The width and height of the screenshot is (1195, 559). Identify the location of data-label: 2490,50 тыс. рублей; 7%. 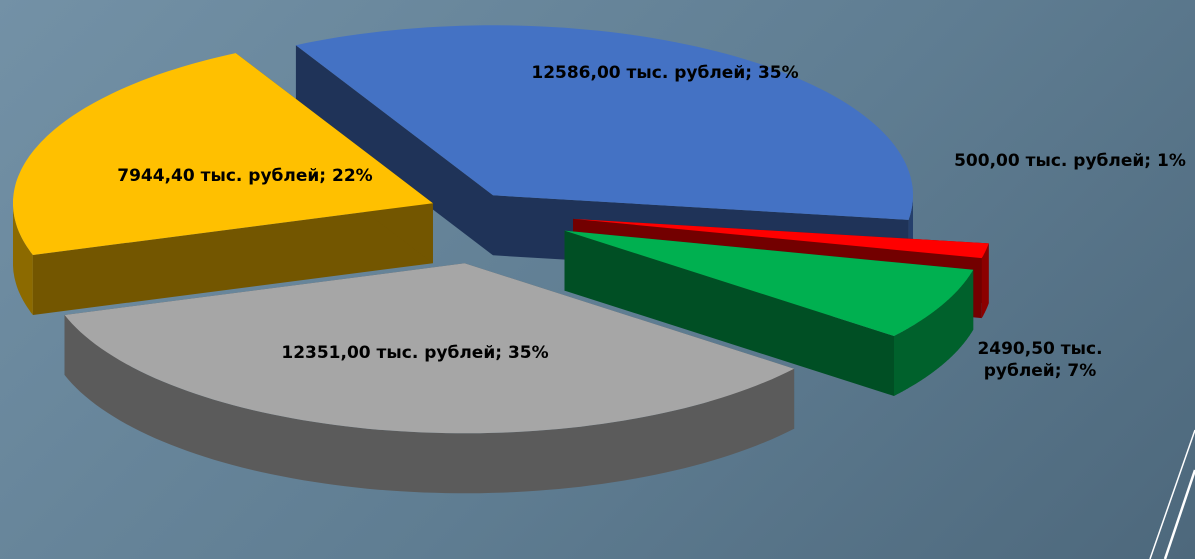
(1040, 360).